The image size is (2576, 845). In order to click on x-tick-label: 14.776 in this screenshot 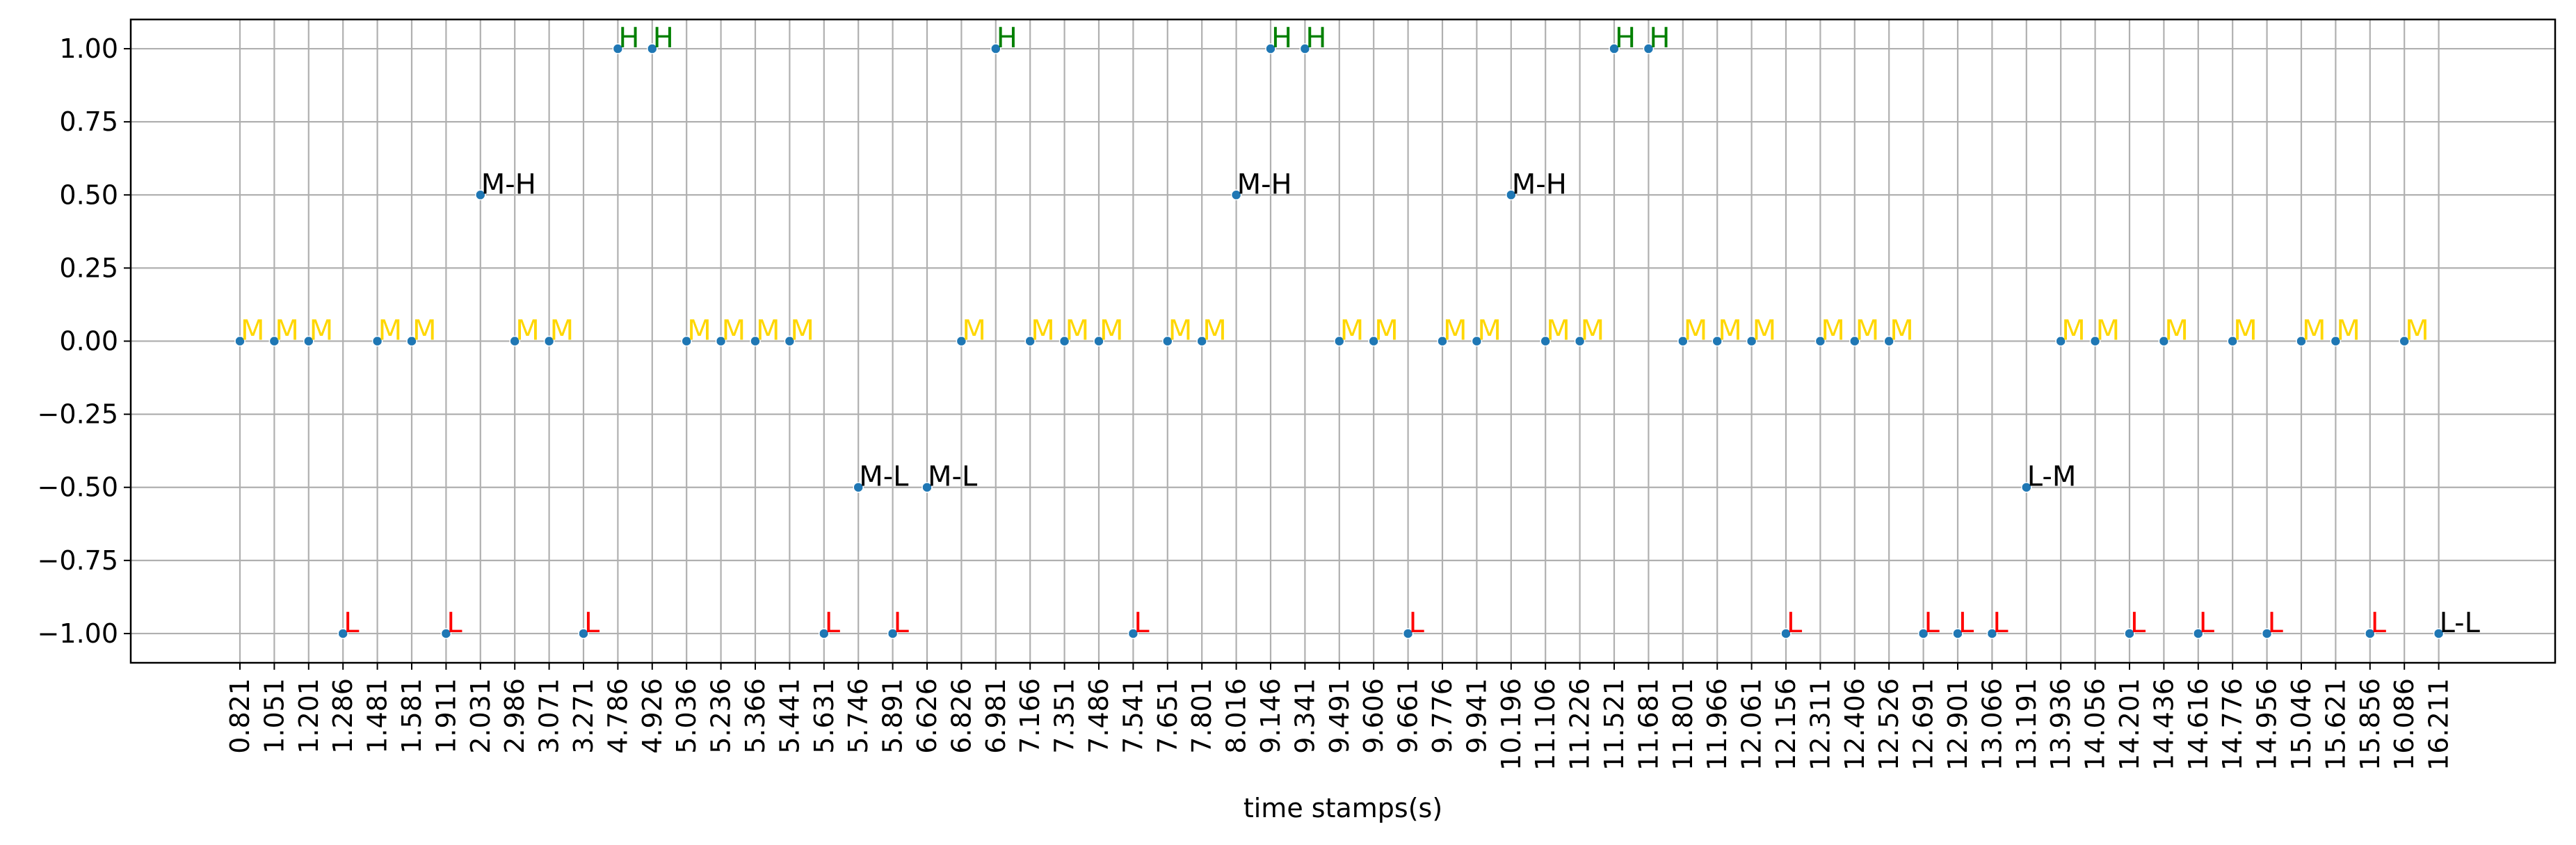, I will do `click(2232, 725)`.